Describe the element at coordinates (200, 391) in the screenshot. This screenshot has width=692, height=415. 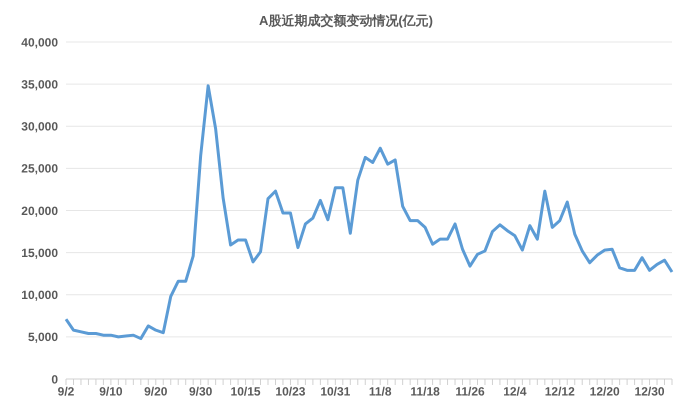
I see `x-tick-label: 9/30` at that location.